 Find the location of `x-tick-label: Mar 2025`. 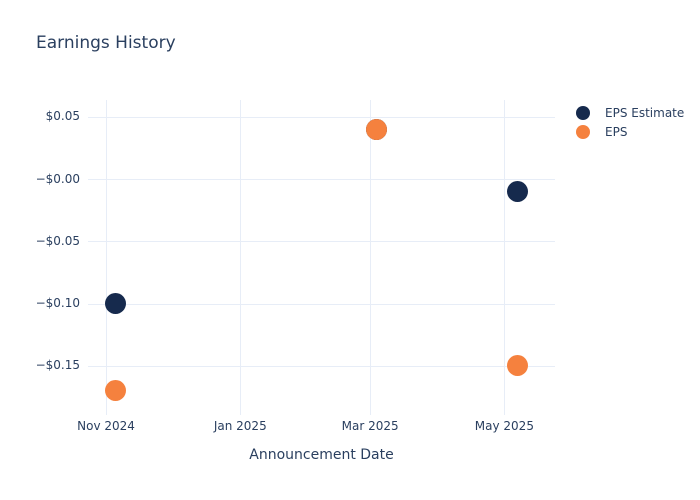

x-tick-label: Mar 2025 is located at coordinates (370, 426).